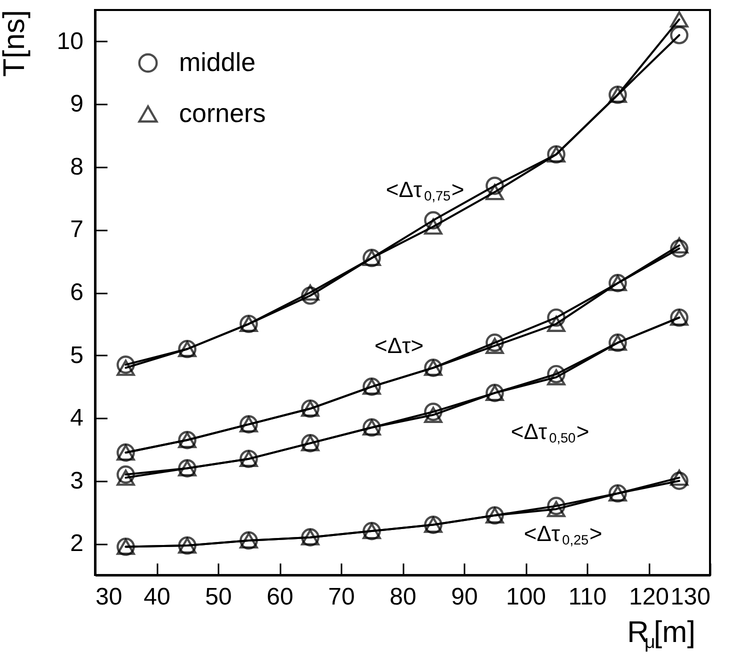 This screenshot has height=664, width=739. What do you see at coordinates (341, 597) in the screenshot?
I see `x-tick-label: 70` at bounding box center [341, 597].